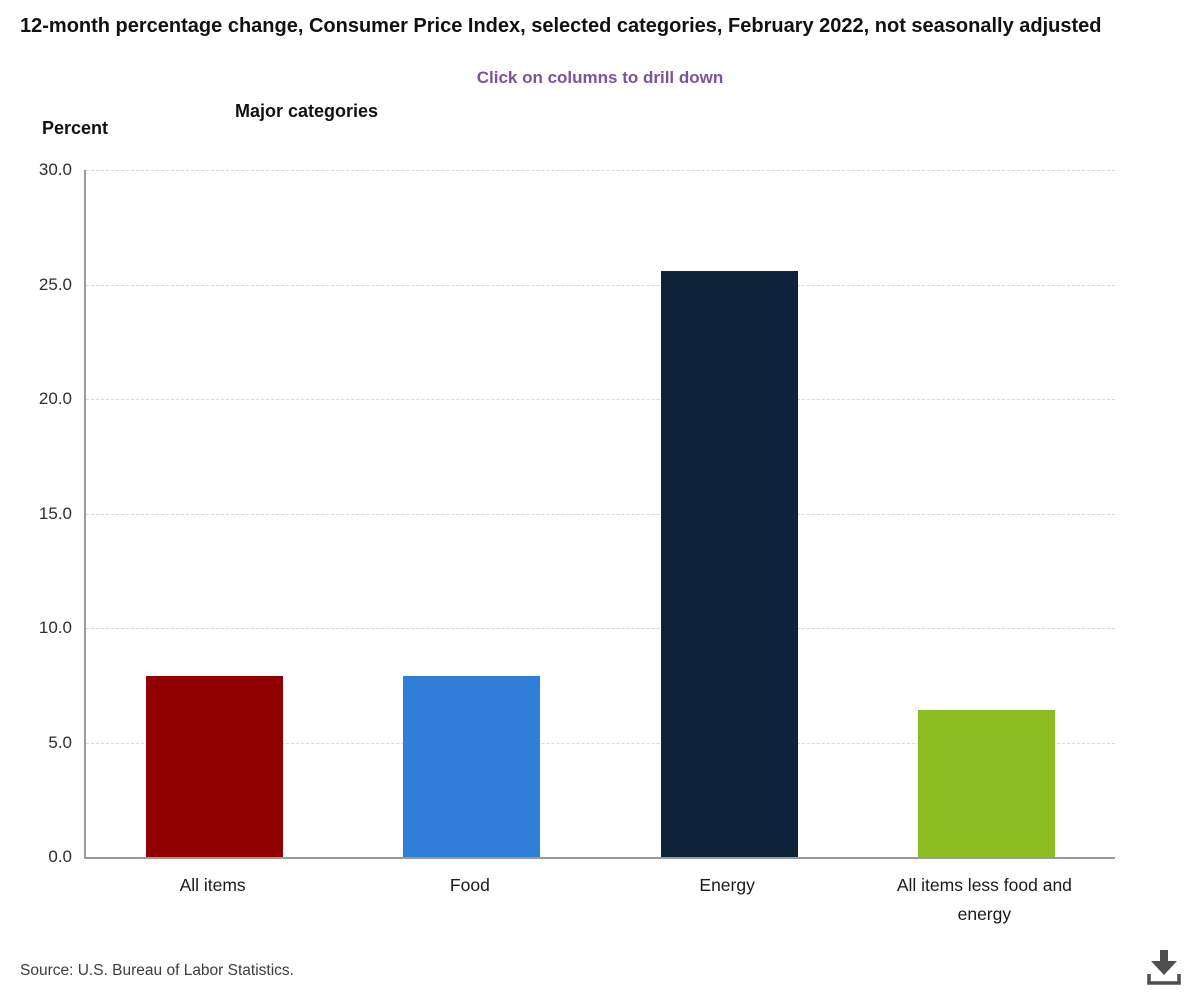 The image size is (1200, 994). I want to click on y-tick-label: 30.0, so click(55, 169).